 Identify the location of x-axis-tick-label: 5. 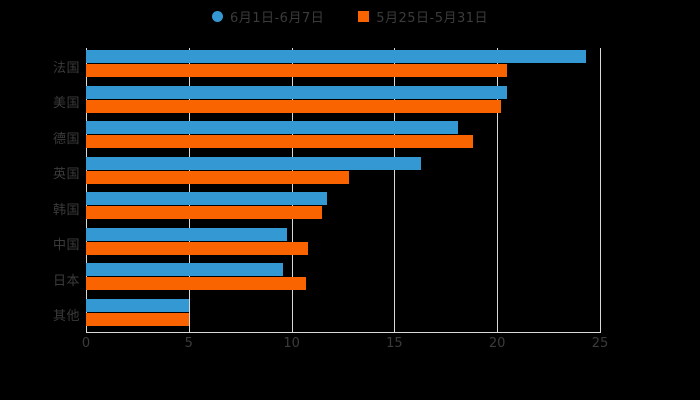
(188, 343).